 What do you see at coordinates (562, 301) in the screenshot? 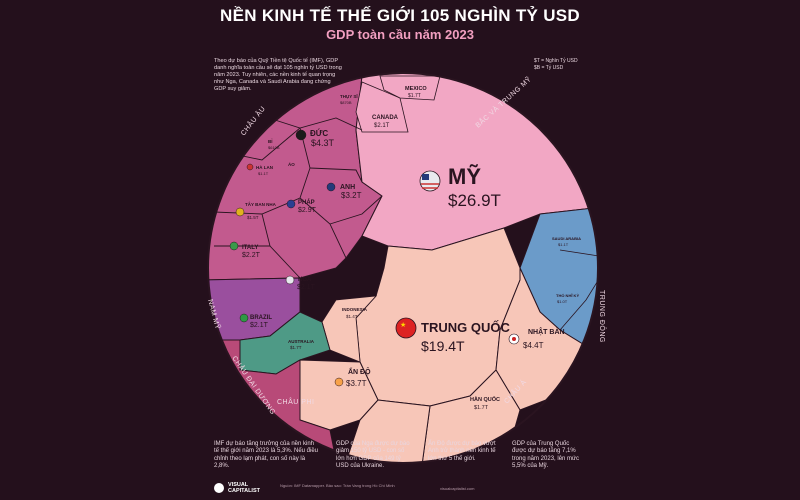
I see `country-value-turkey: $1.0T` at bounding box center [562, 301].